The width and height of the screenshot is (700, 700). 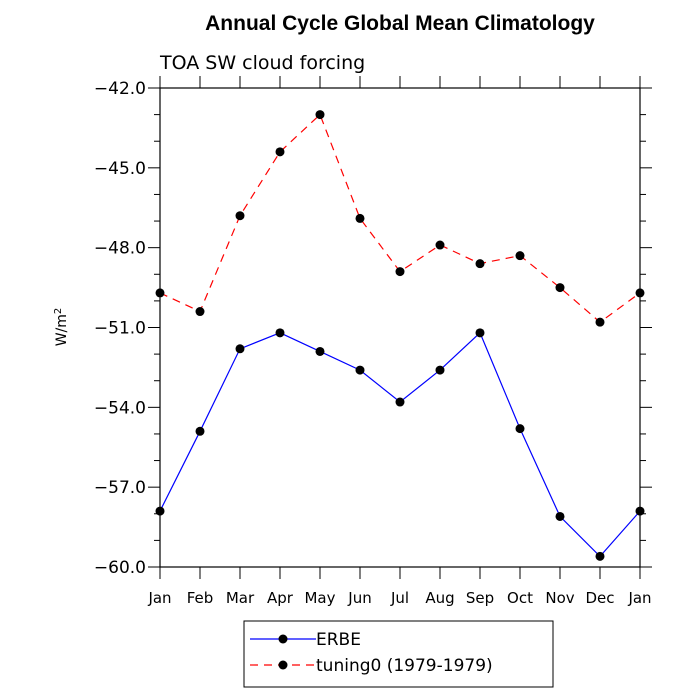 I want to click on y-axis-label: W/m2, so click(x=61, y=327).